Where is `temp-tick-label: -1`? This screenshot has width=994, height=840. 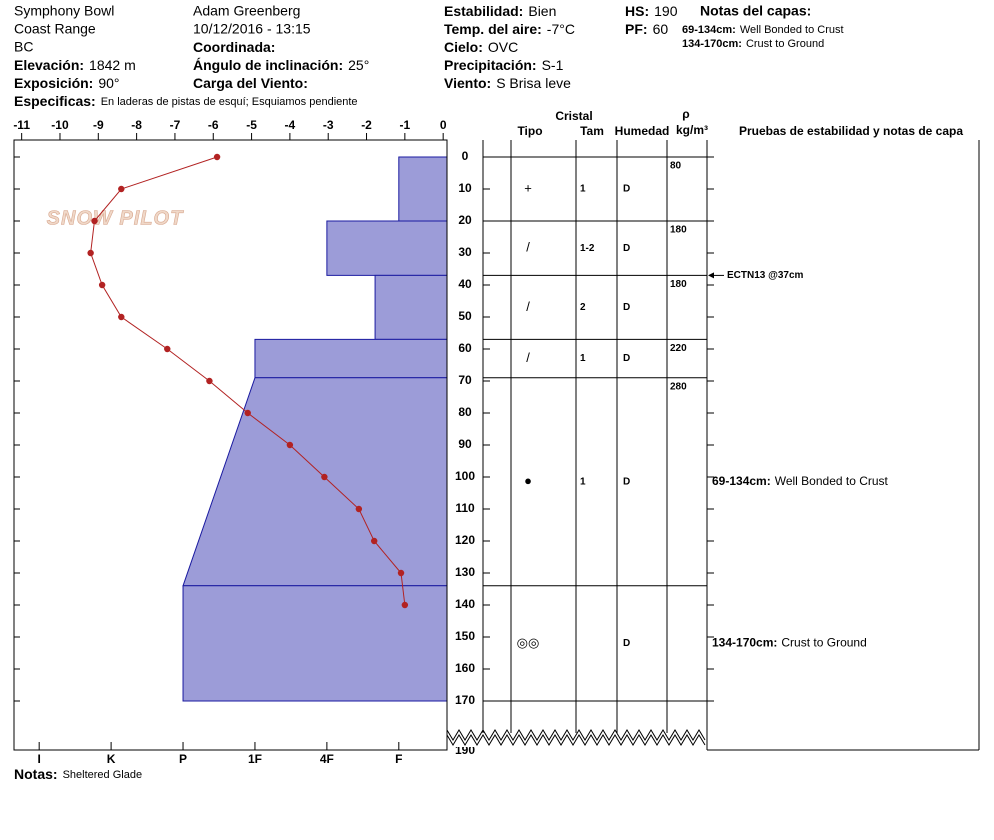
temp-tick-label: -1 is located at coordinates (405, 125).